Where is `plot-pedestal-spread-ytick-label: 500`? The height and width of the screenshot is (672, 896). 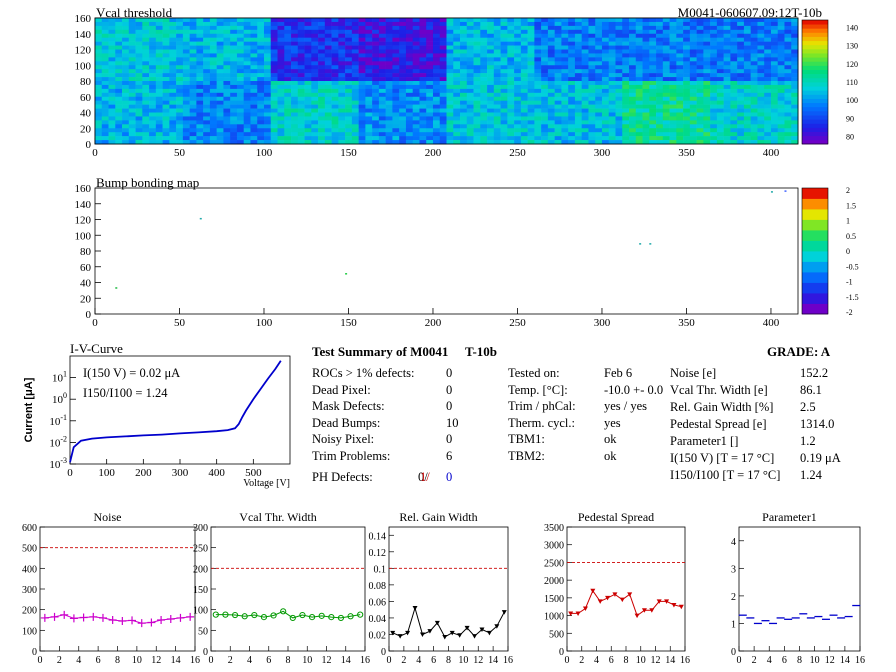
plot-pedestal-spread-ytick-label: 500 is located at coordinates (556, 634).